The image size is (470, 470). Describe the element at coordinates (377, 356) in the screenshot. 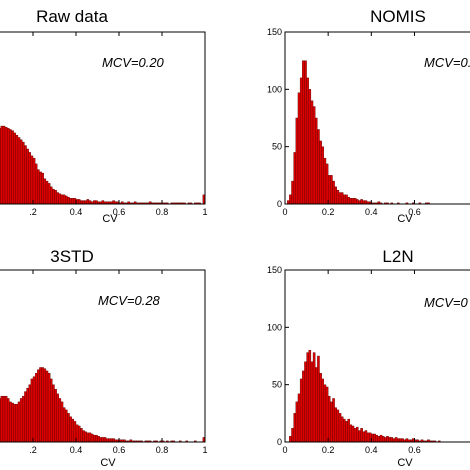

I see `panel-l2n-axes-box` at that location.